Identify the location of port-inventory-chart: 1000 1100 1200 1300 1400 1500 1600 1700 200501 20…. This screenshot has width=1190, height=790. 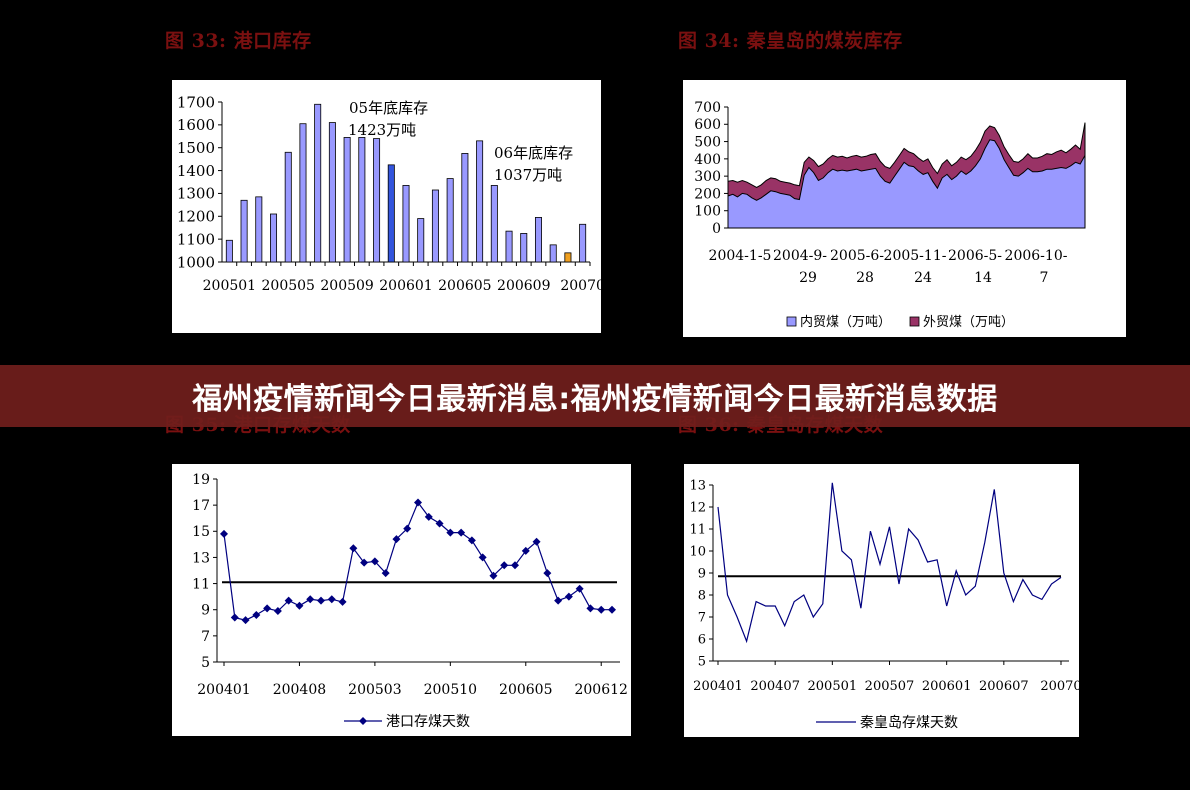
(386, 206).